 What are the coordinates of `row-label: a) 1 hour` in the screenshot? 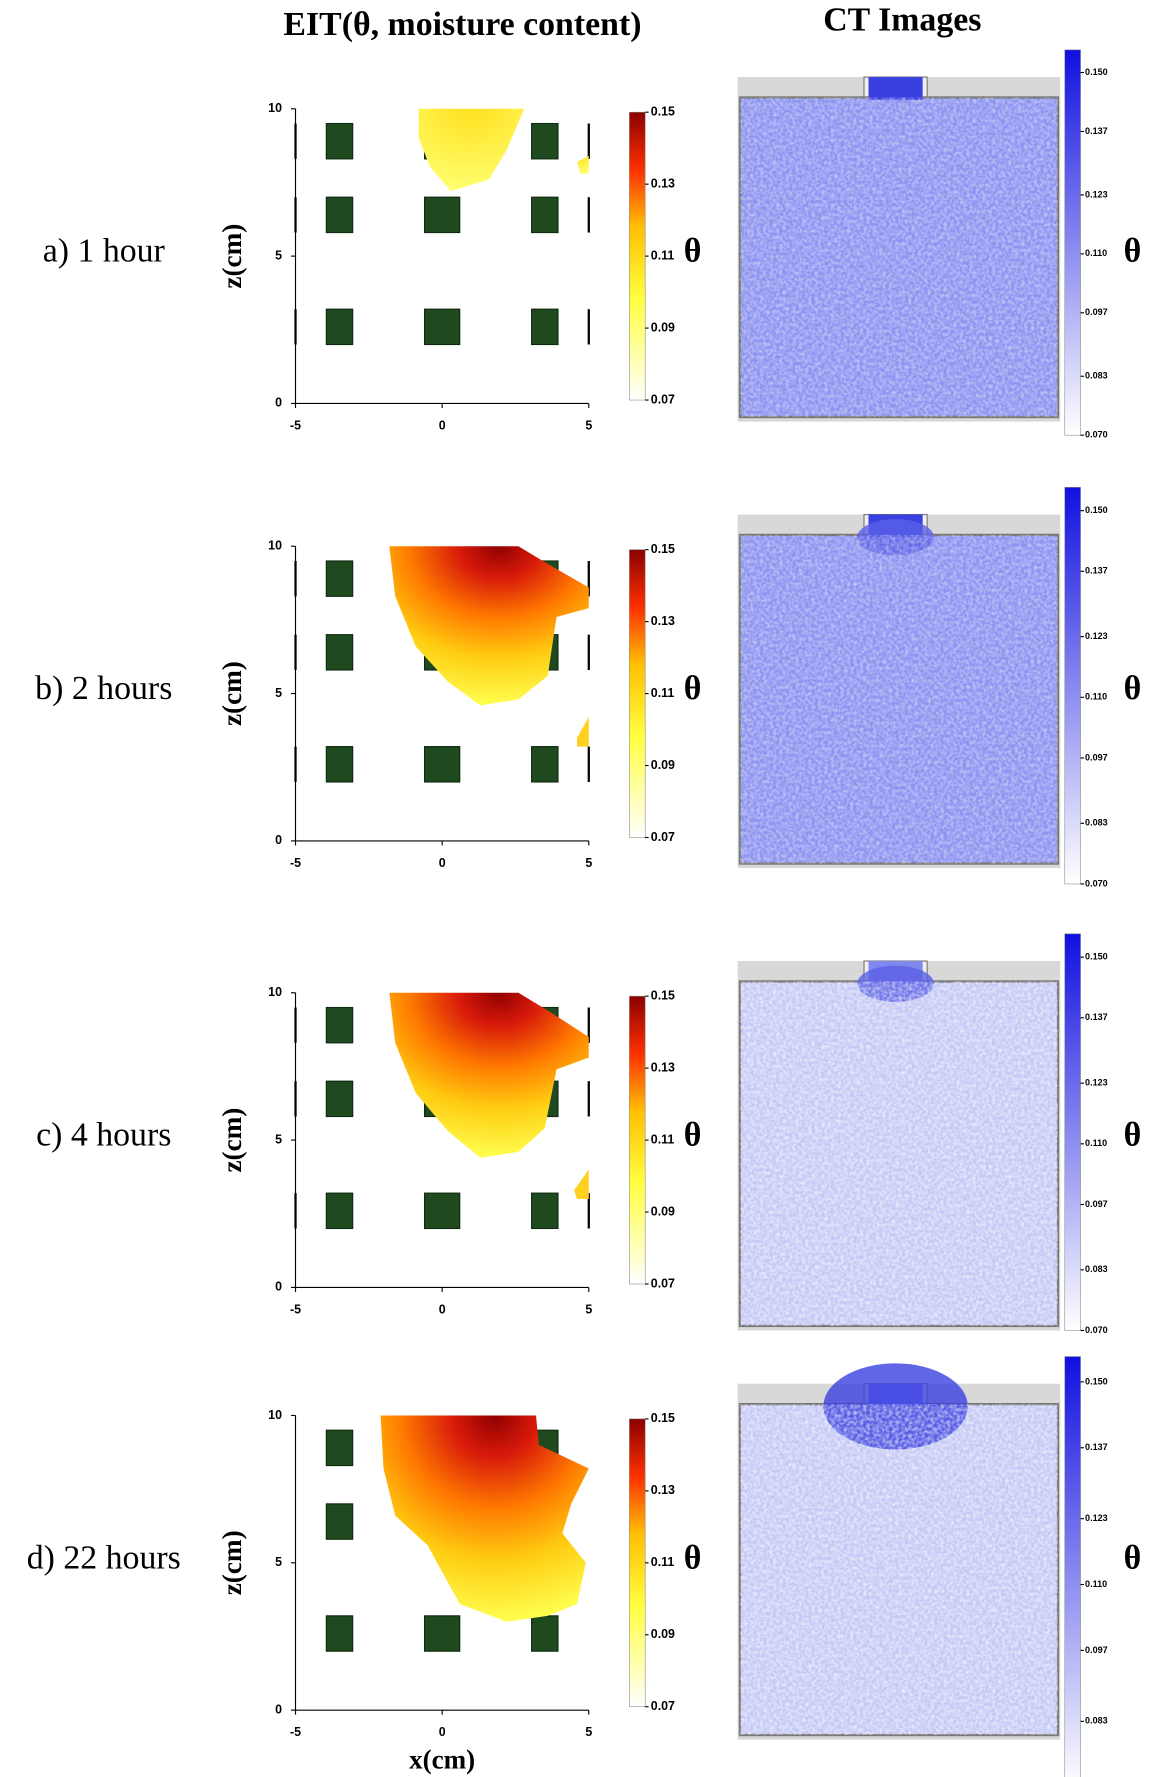 It's located at (104, 251).